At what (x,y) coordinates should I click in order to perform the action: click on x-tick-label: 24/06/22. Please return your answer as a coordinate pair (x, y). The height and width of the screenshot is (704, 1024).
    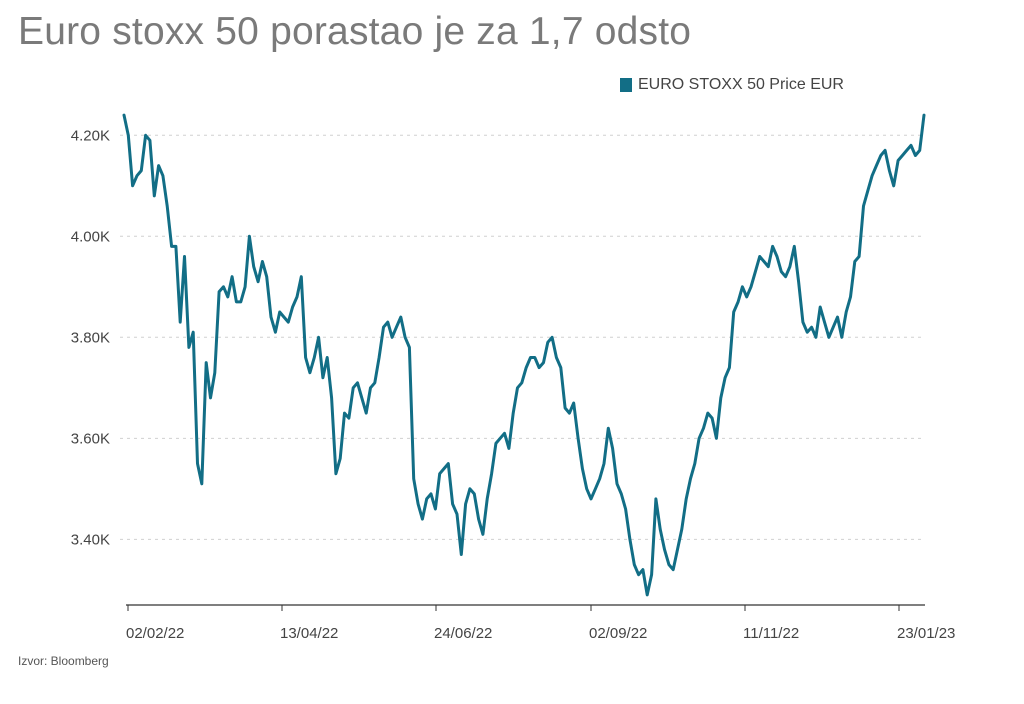
    Looking at the image, I should click on (463, 633).